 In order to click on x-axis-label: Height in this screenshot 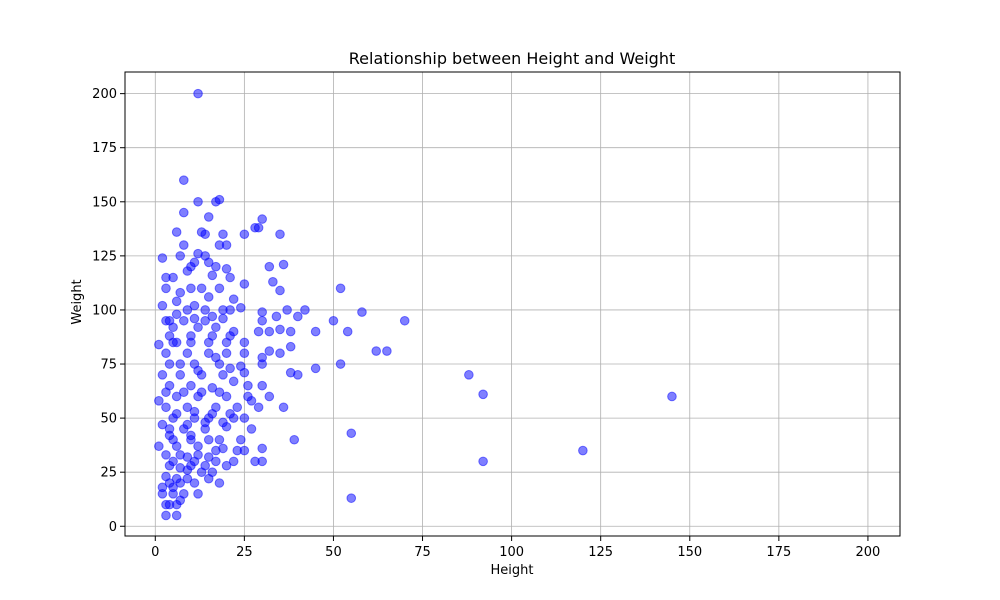, I will do `click(512, 570)`.